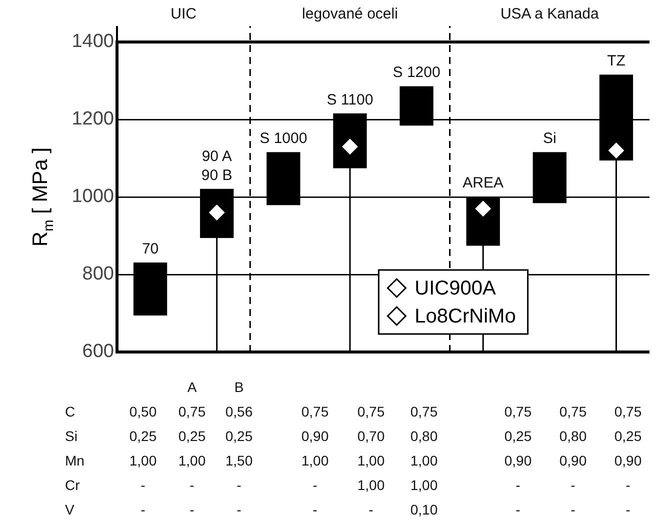 The image size is (660, 521). What do you see at coordinates (93, 197) in the screenshot?
I see `y-tick-label: 1000` at bounding box center [93, 197].